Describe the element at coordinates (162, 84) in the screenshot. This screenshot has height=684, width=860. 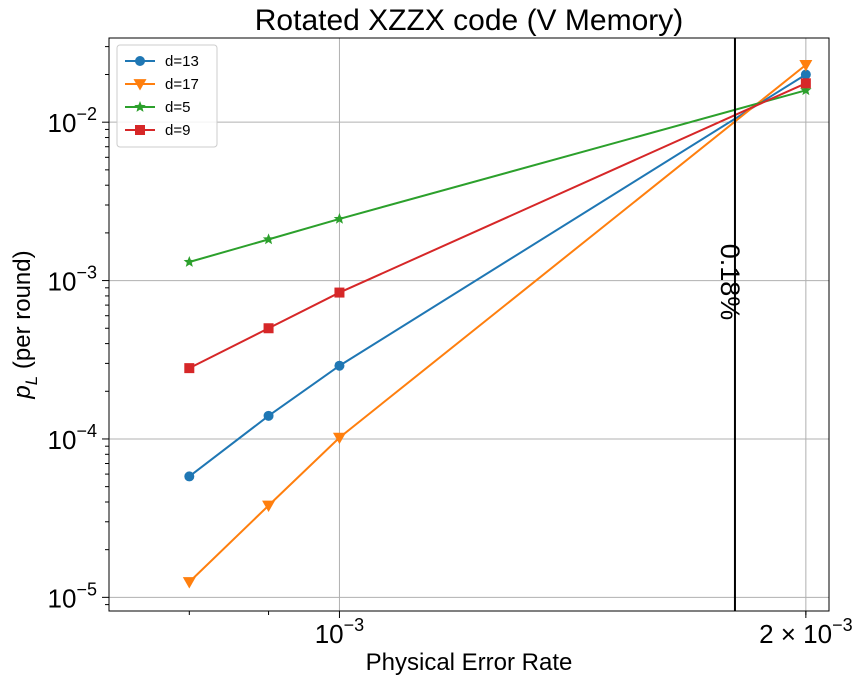
I see `legend-item: d=17` at that location.